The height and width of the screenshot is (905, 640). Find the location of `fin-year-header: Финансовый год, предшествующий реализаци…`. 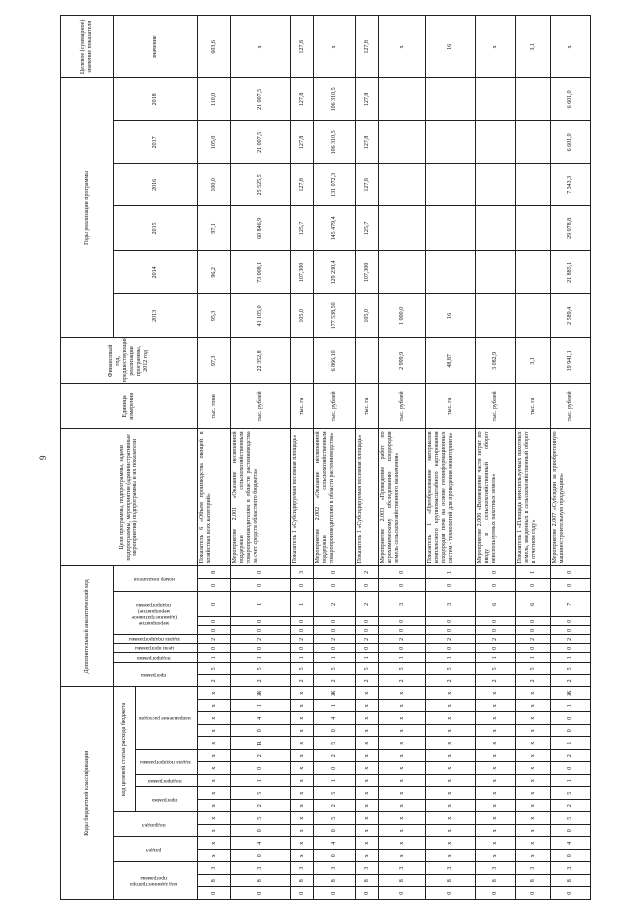

fin-year-header: Финансовый год, предшествующий реализаци… is located at coordinates (129, 360).